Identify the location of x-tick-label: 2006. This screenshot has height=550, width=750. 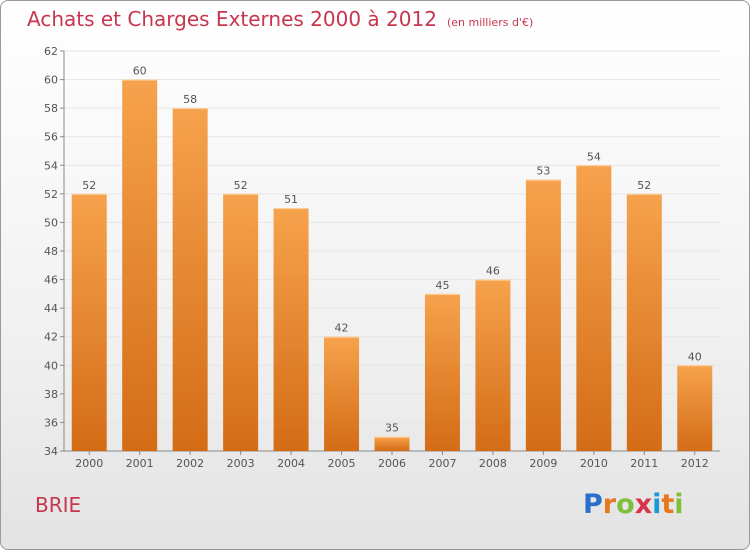
(392, 463).